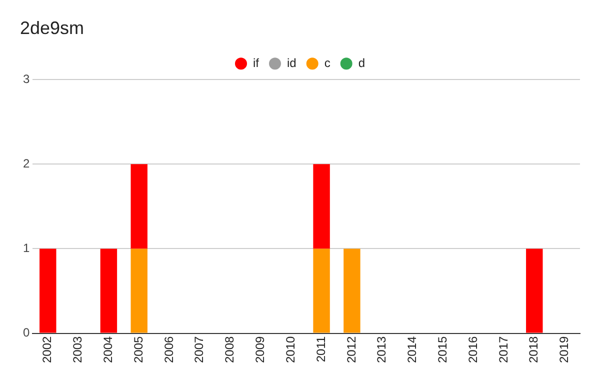  Describe the element at coordinates (138, 350) in the screenshot. I see `x-tick-label: 2005` at that location.